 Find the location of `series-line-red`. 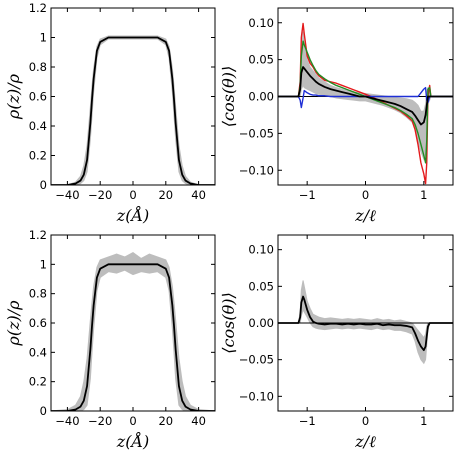

series-line-red is located at coordinates (365, 103).